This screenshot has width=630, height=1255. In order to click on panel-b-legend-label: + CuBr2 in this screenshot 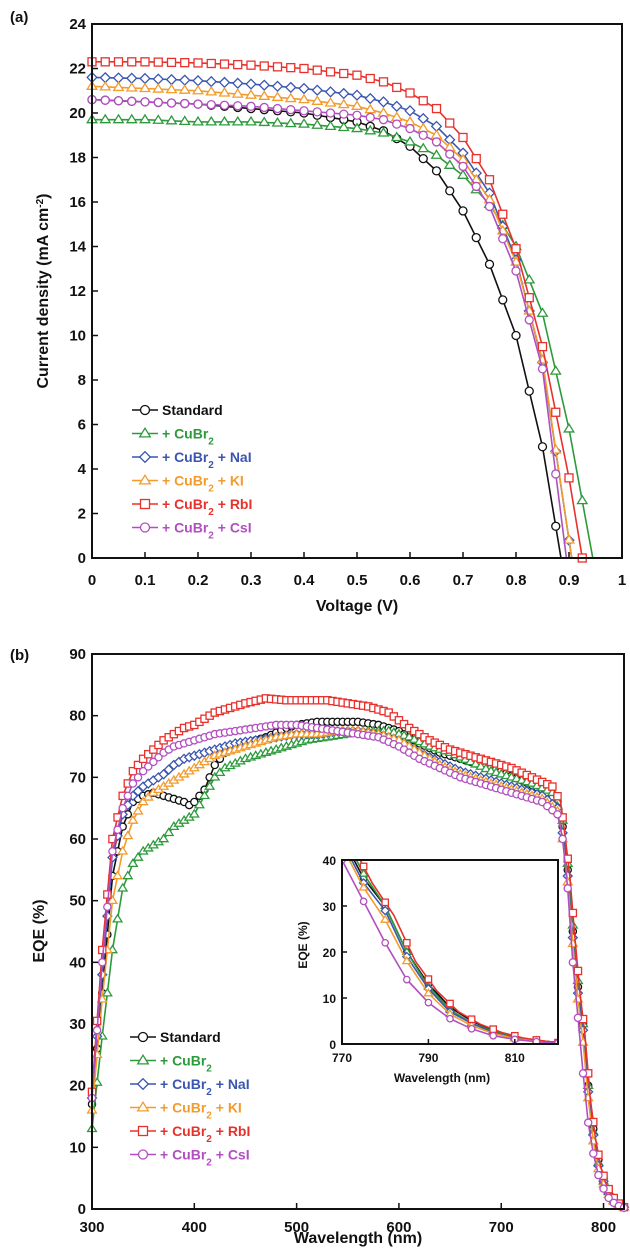, I will do `click(186, 1064)`.